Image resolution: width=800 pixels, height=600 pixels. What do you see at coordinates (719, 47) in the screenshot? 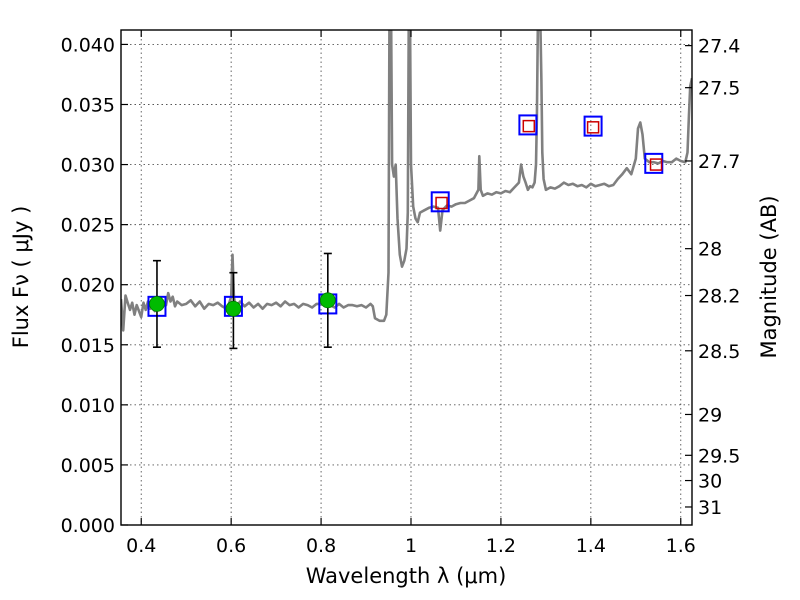
I see `mag-tick-label: 27.4` at bounding box center [719, 47].